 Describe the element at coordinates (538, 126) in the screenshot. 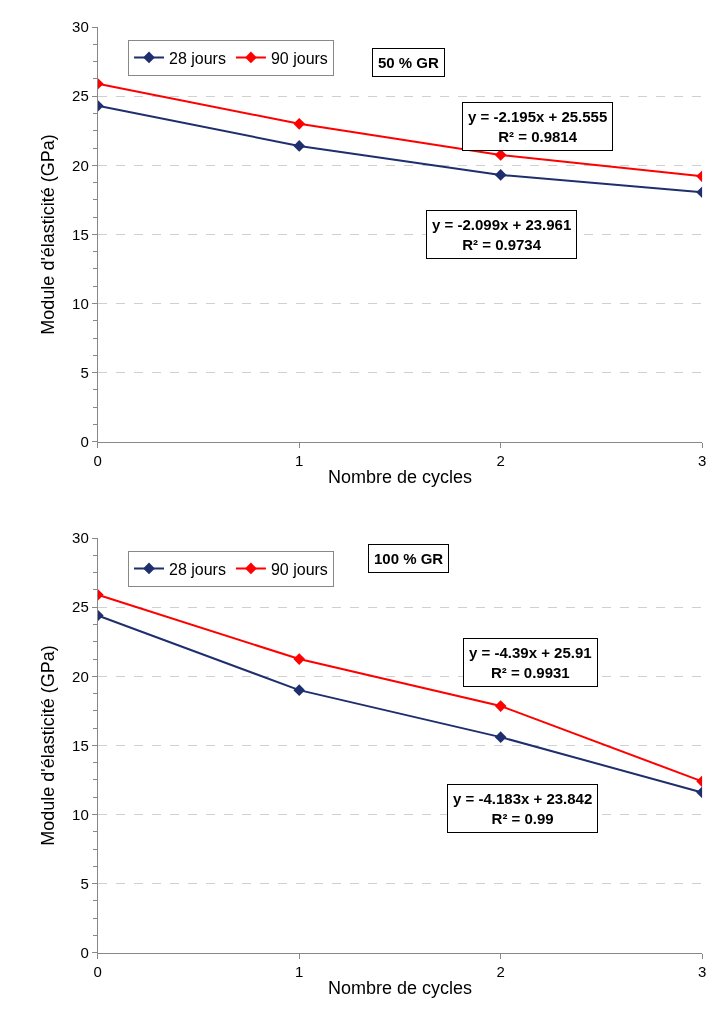

I see `annotation: y = -2.195x + 25.555 R² = 0.9814` at that location.